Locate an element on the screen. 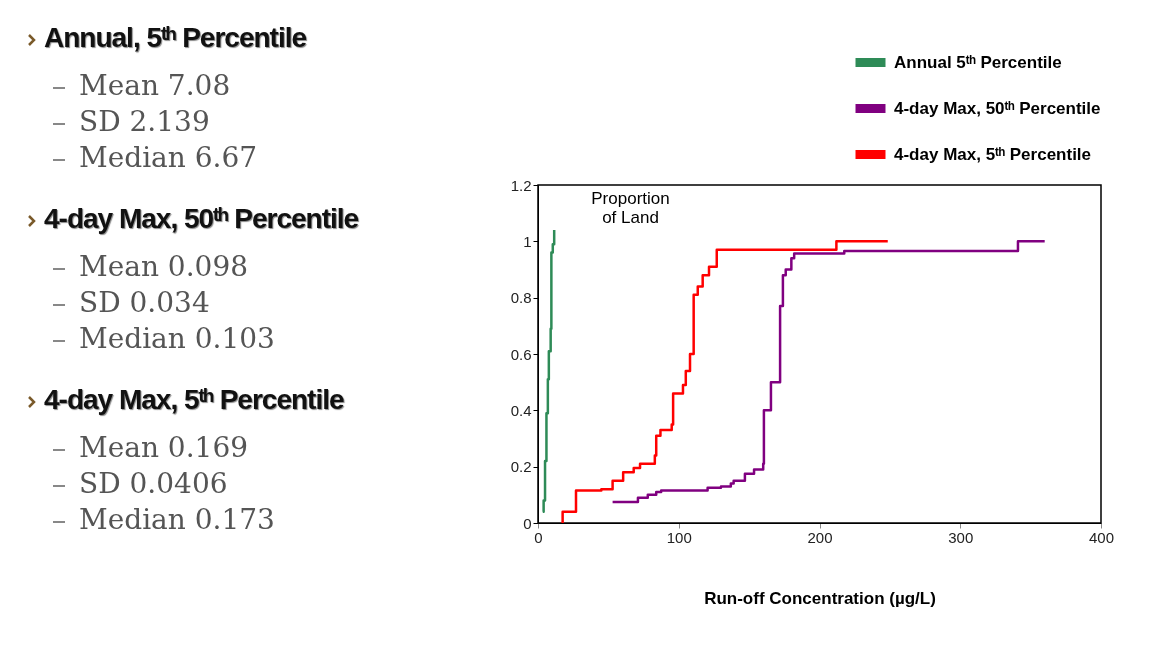 Image resolution: width=1151 pixels, height=654 pixels. text: Median 0.103 is located at coordinates (177, 339).